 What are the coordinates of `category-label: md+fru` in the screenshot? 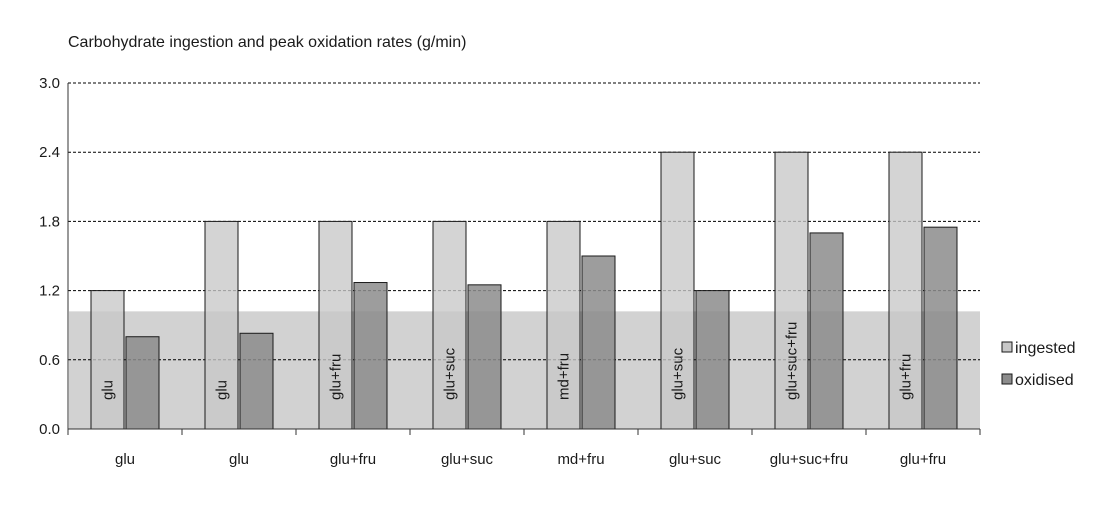 It's located at (580, 459).